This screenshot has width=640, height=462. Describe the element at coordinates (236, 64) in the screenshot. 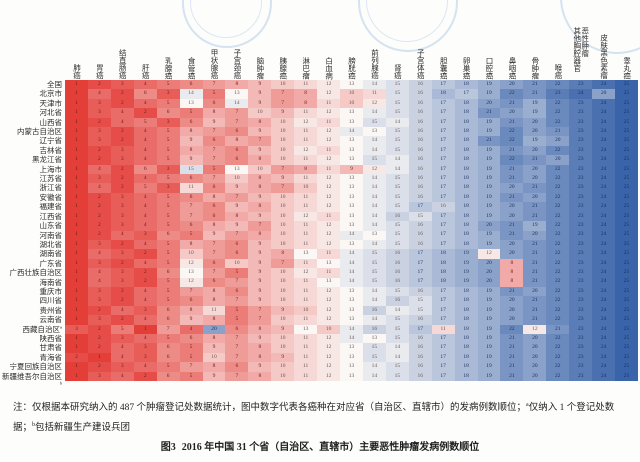

I see `column-header: 子宫颈癌` at that location.